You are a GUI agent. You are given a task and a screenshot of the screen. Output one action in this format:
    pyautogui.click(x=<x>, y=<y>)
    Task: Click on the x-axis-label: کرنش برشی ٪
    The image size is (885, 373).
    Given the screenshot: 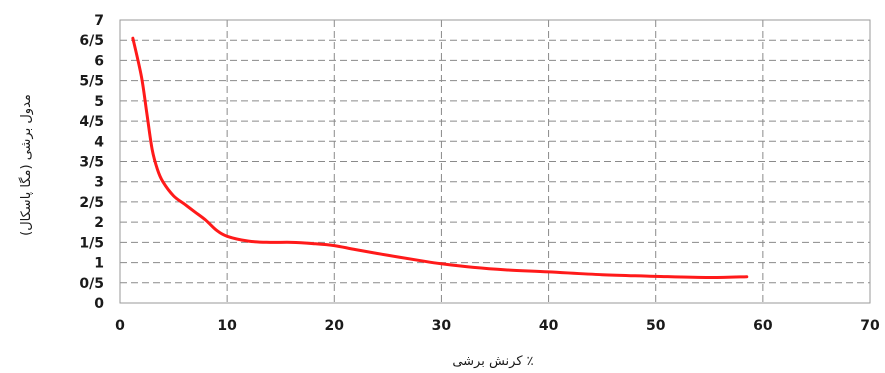 What is the action you would take?
    pyautogui.click(x=492, y=361)
    